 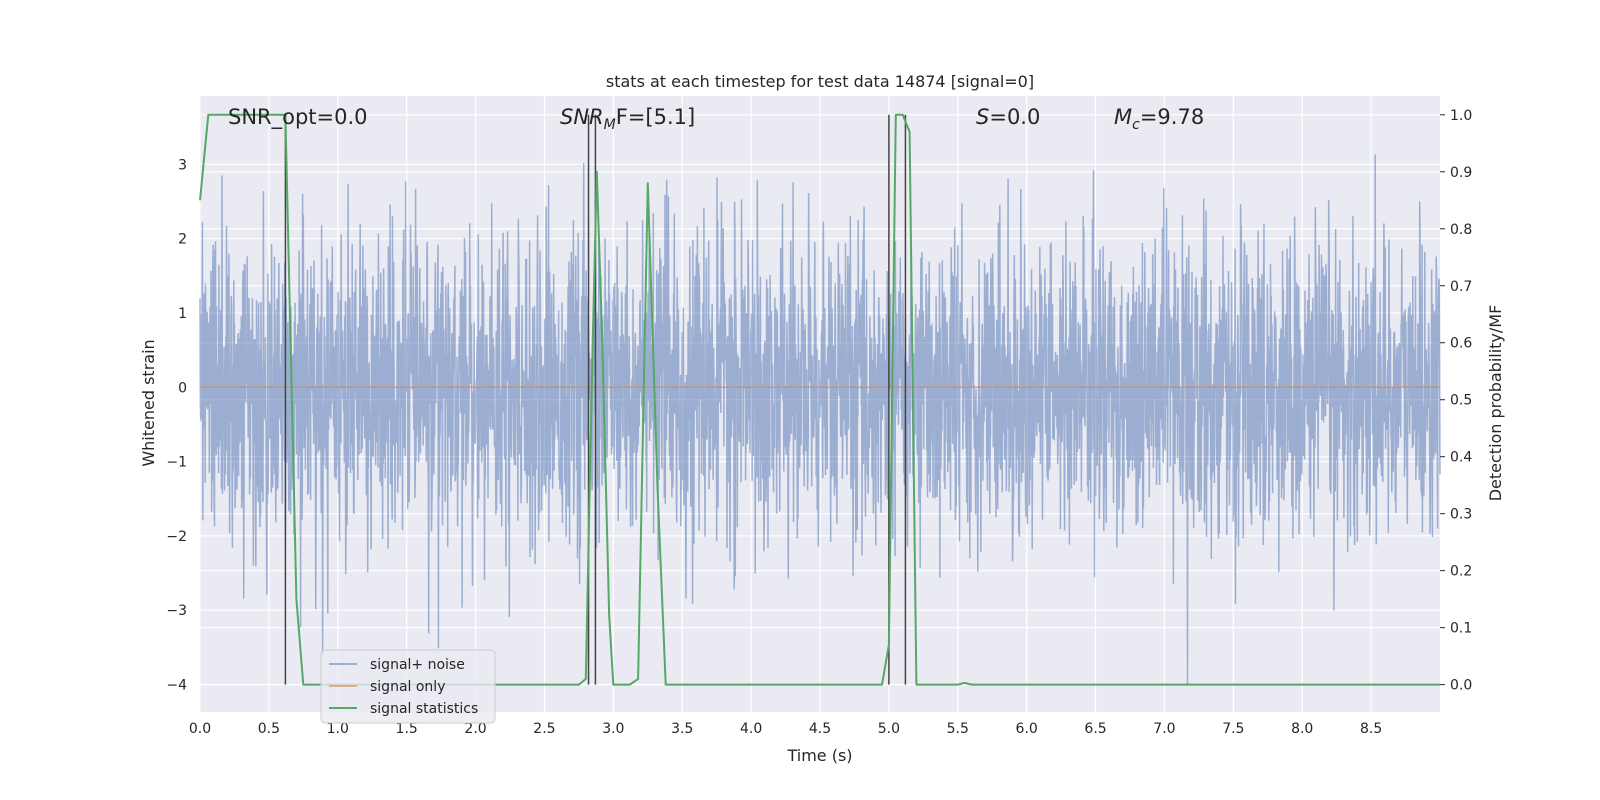 What do you see at coordinates (1095, 729) in the screenshot?
I see `x-tick-label: 6.5` at bounding box center [1095, 729].